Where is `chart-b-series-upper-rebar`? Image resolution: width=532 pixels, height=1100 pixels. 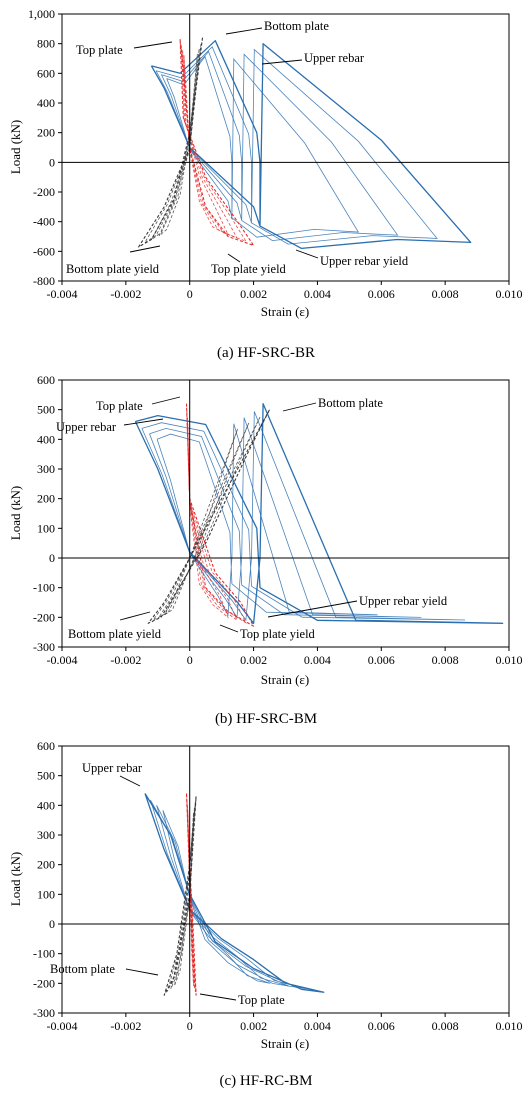
chart-b-series-upper-rebar is located at coordinates (319, 513).